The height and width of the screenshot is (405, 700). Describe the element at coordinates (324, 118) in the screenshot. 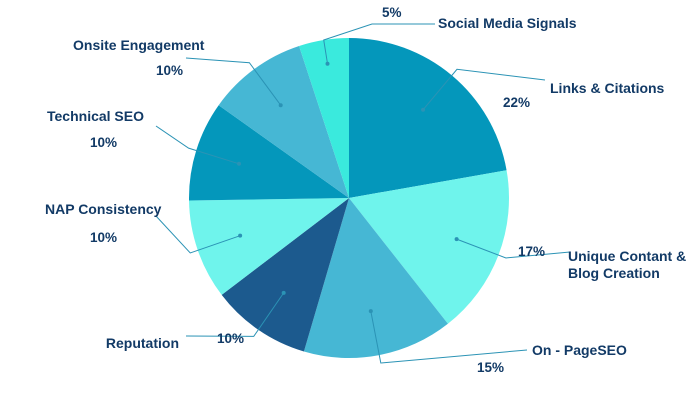

I see `pie-slice-social-media-signals` at that location.